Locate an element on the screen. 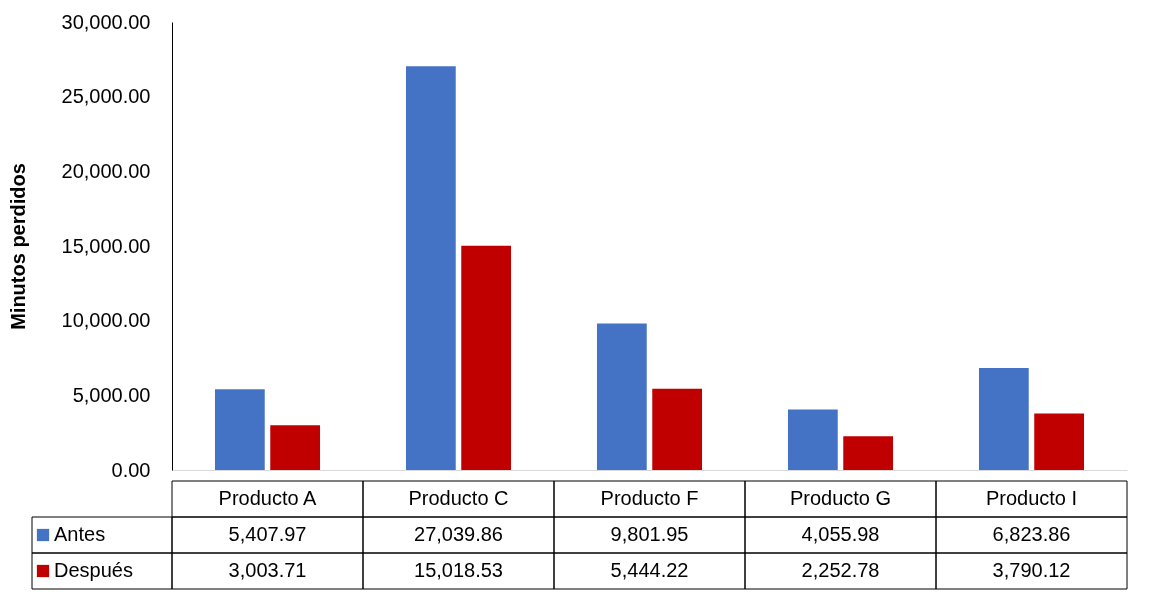 Image resolution: width=1154 pixels, height=594 pixels. x-tick-label: Producto G is located at coordinates (840, 498).